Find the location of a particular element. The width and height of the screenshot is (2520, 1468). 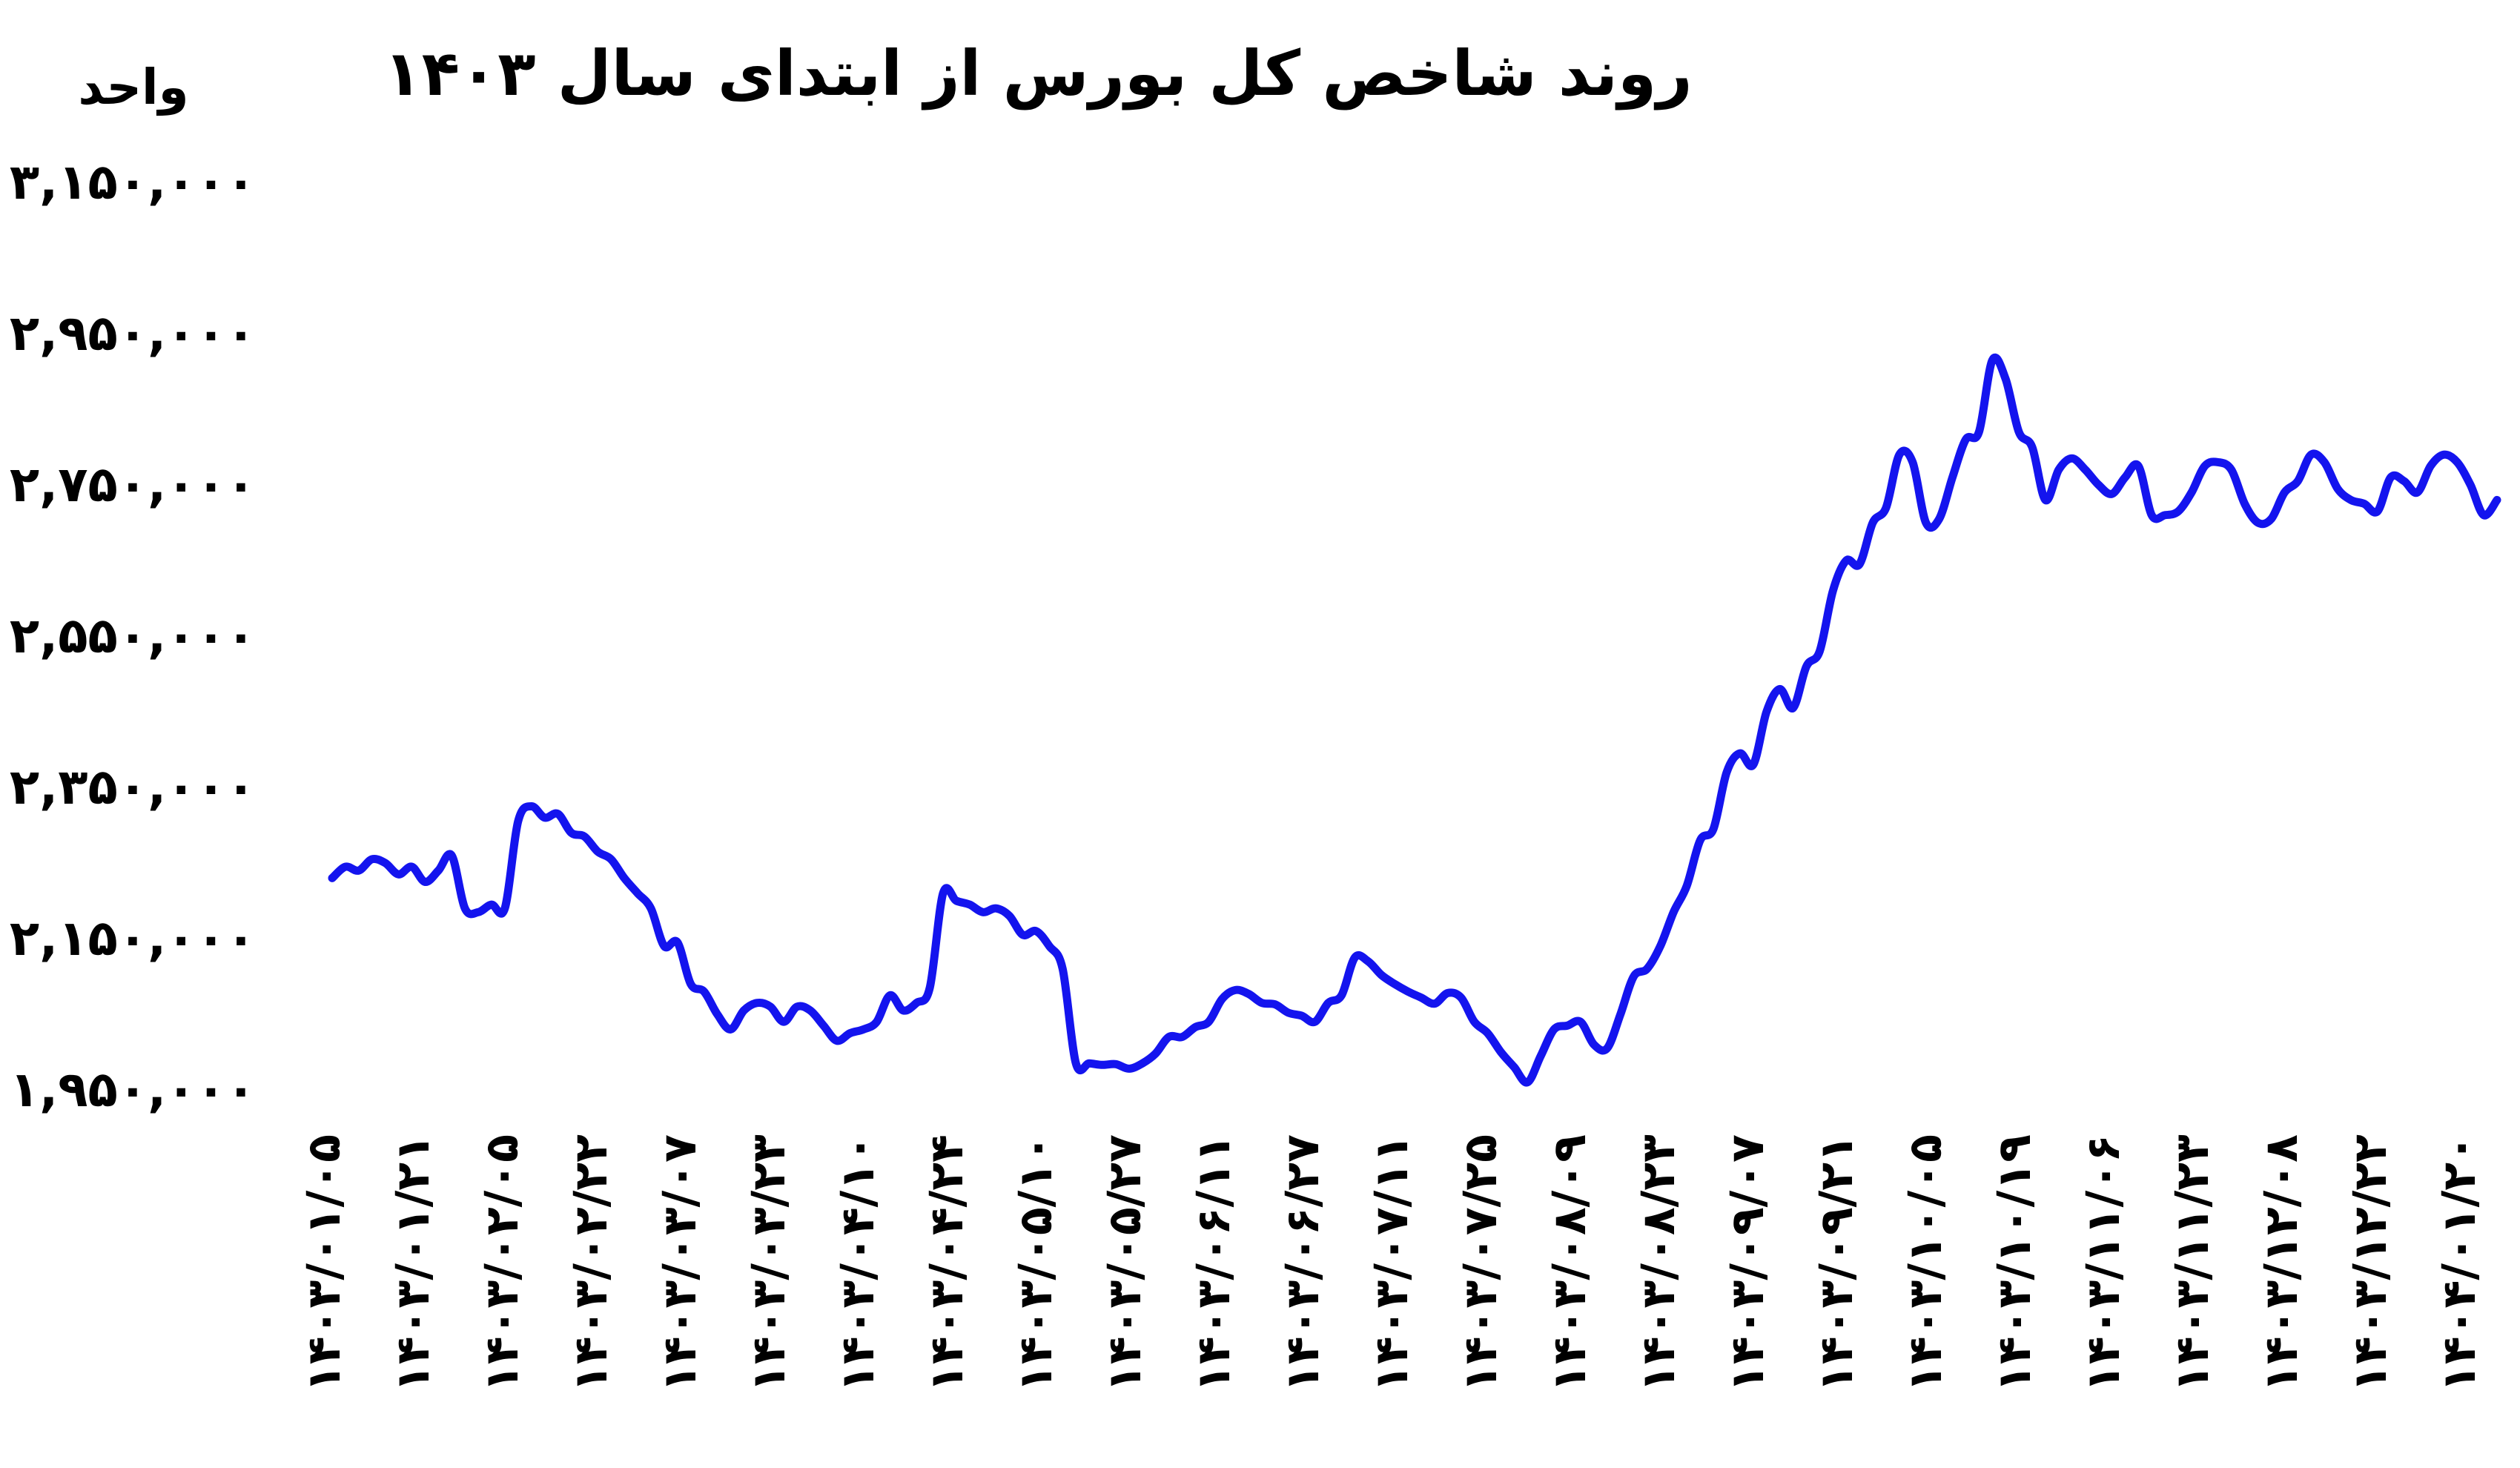

x-tick-label: ۱۴۰۳/۰۹/۰۷ is located at coordinates (1747, 1263).